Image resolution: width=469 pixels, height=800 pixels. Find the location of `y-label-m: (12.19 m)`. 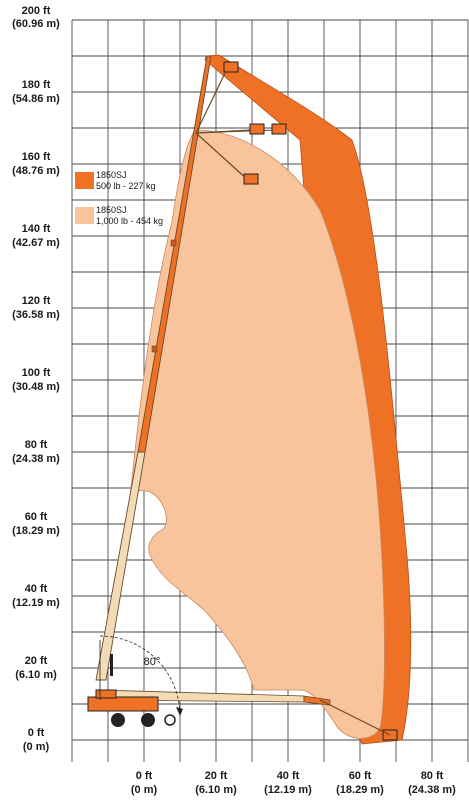

y-label-m: (12.19 m) is located at coordinates (36, 603).